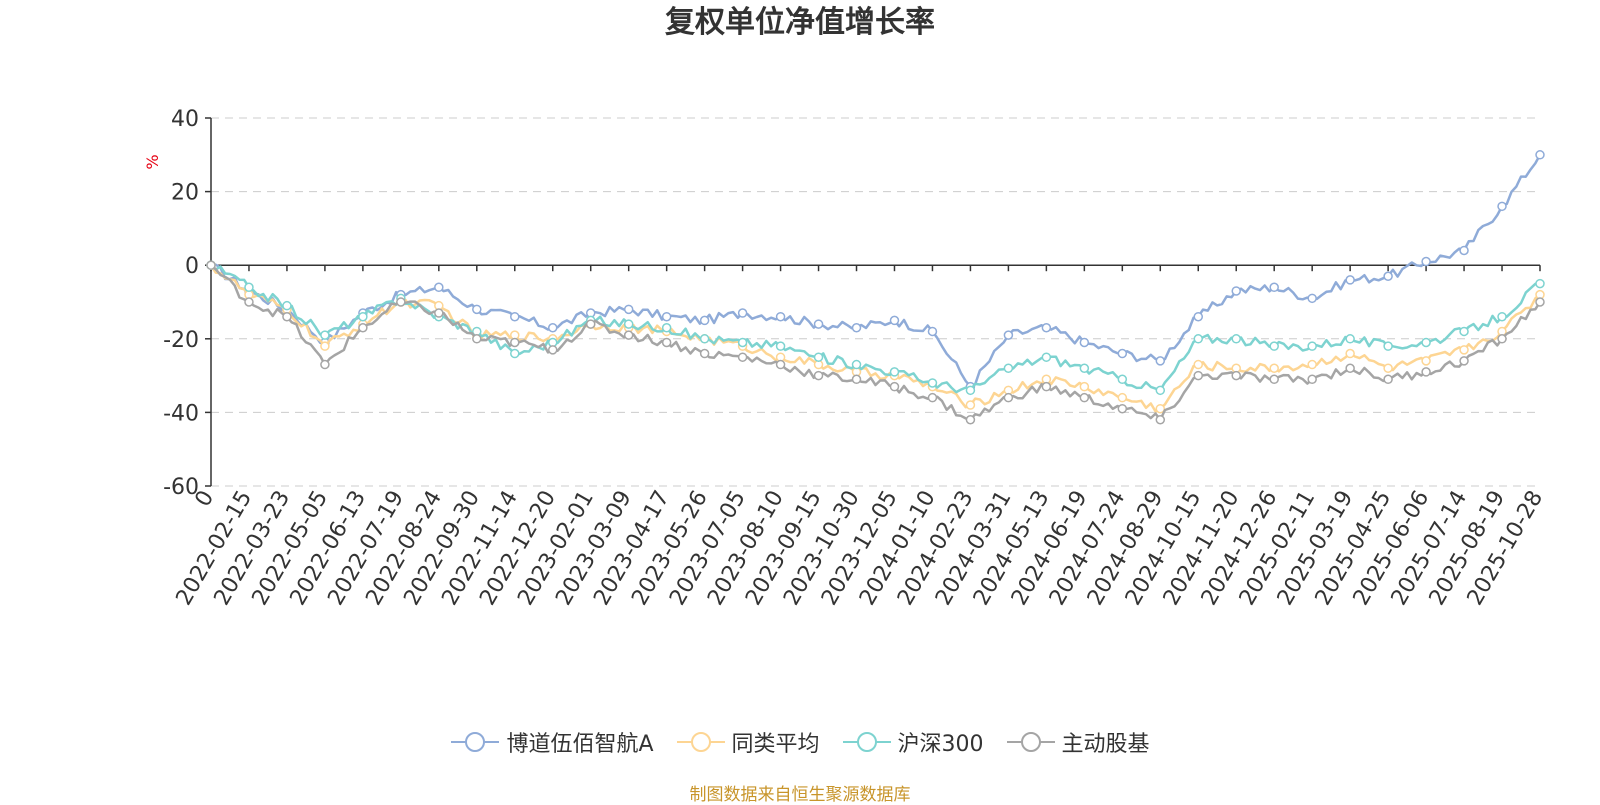  I want to click on legend-item: 主动股基, so click(1078, 742).